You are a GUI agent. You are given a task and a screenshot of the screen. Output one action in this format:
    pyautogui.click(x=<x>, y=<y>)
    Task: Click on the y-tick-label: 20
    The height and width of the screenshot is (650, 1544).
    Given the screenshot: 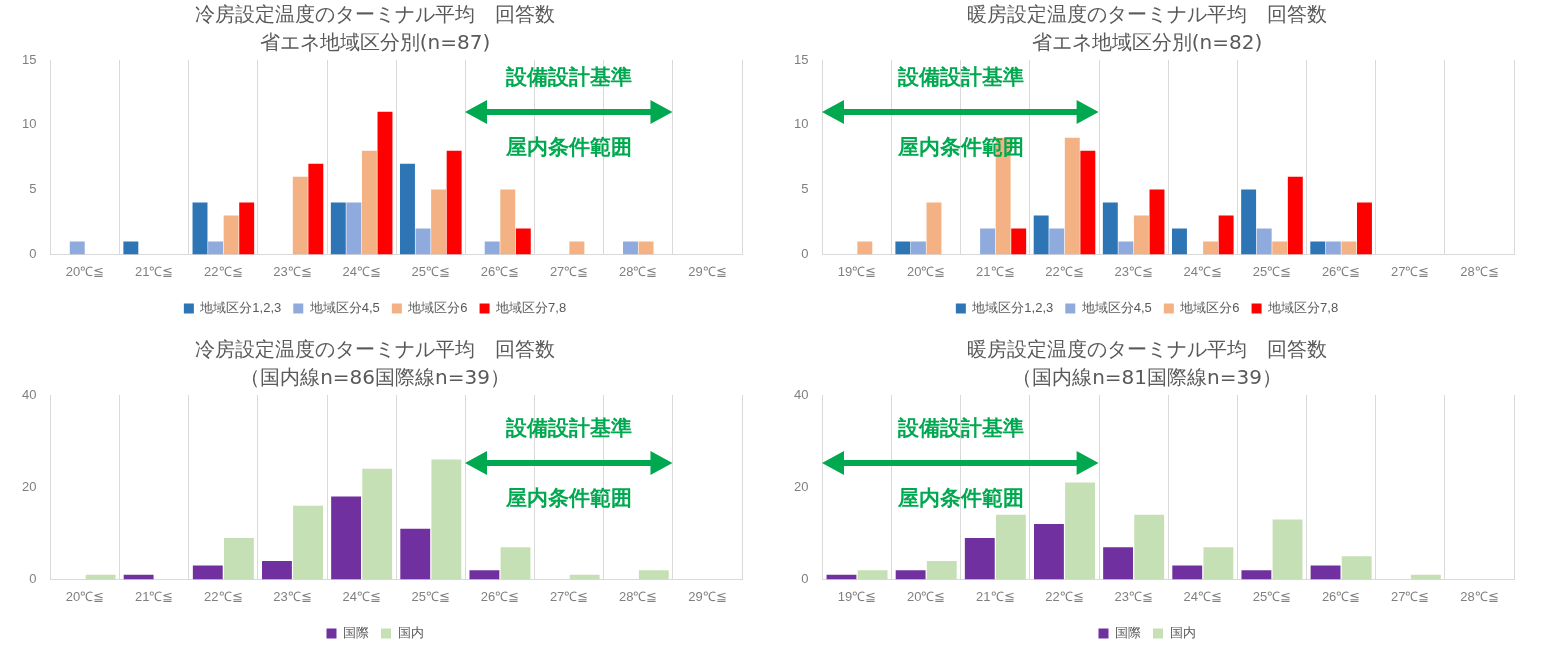 What is the action you would take?
    pyautogui.click(x=801, y=486)
    